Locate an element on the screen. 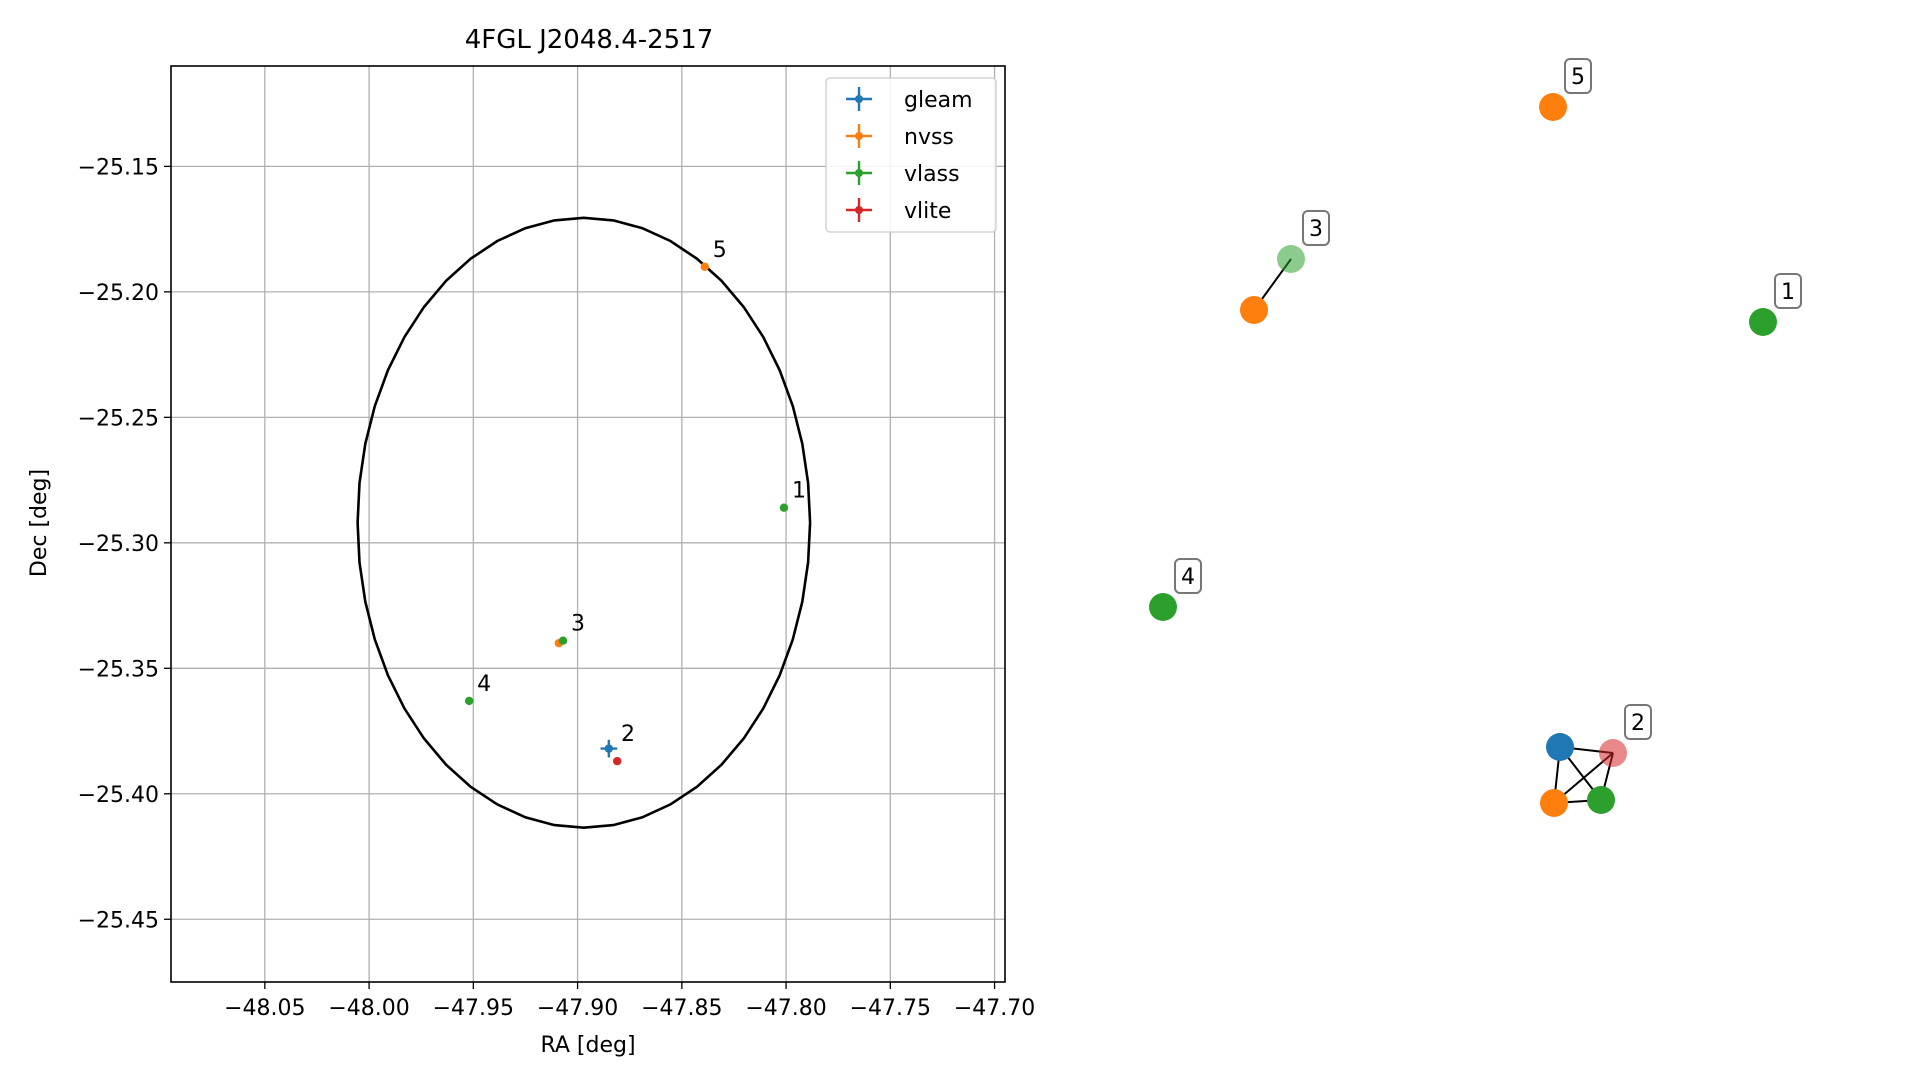 The image size is (1919, 1080). graph-edges is located at coordinates (1433, 531).